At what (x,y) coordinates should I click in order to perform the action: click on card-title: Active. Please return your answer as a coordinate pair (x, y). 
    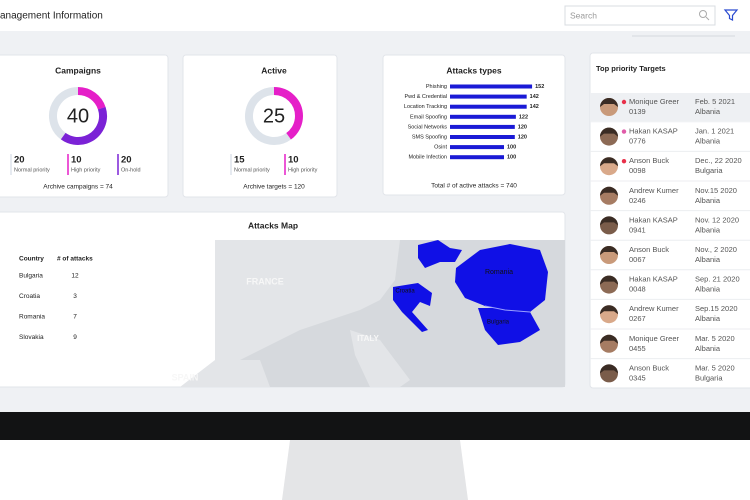
    Looking at the image, I should click on (274, 70).